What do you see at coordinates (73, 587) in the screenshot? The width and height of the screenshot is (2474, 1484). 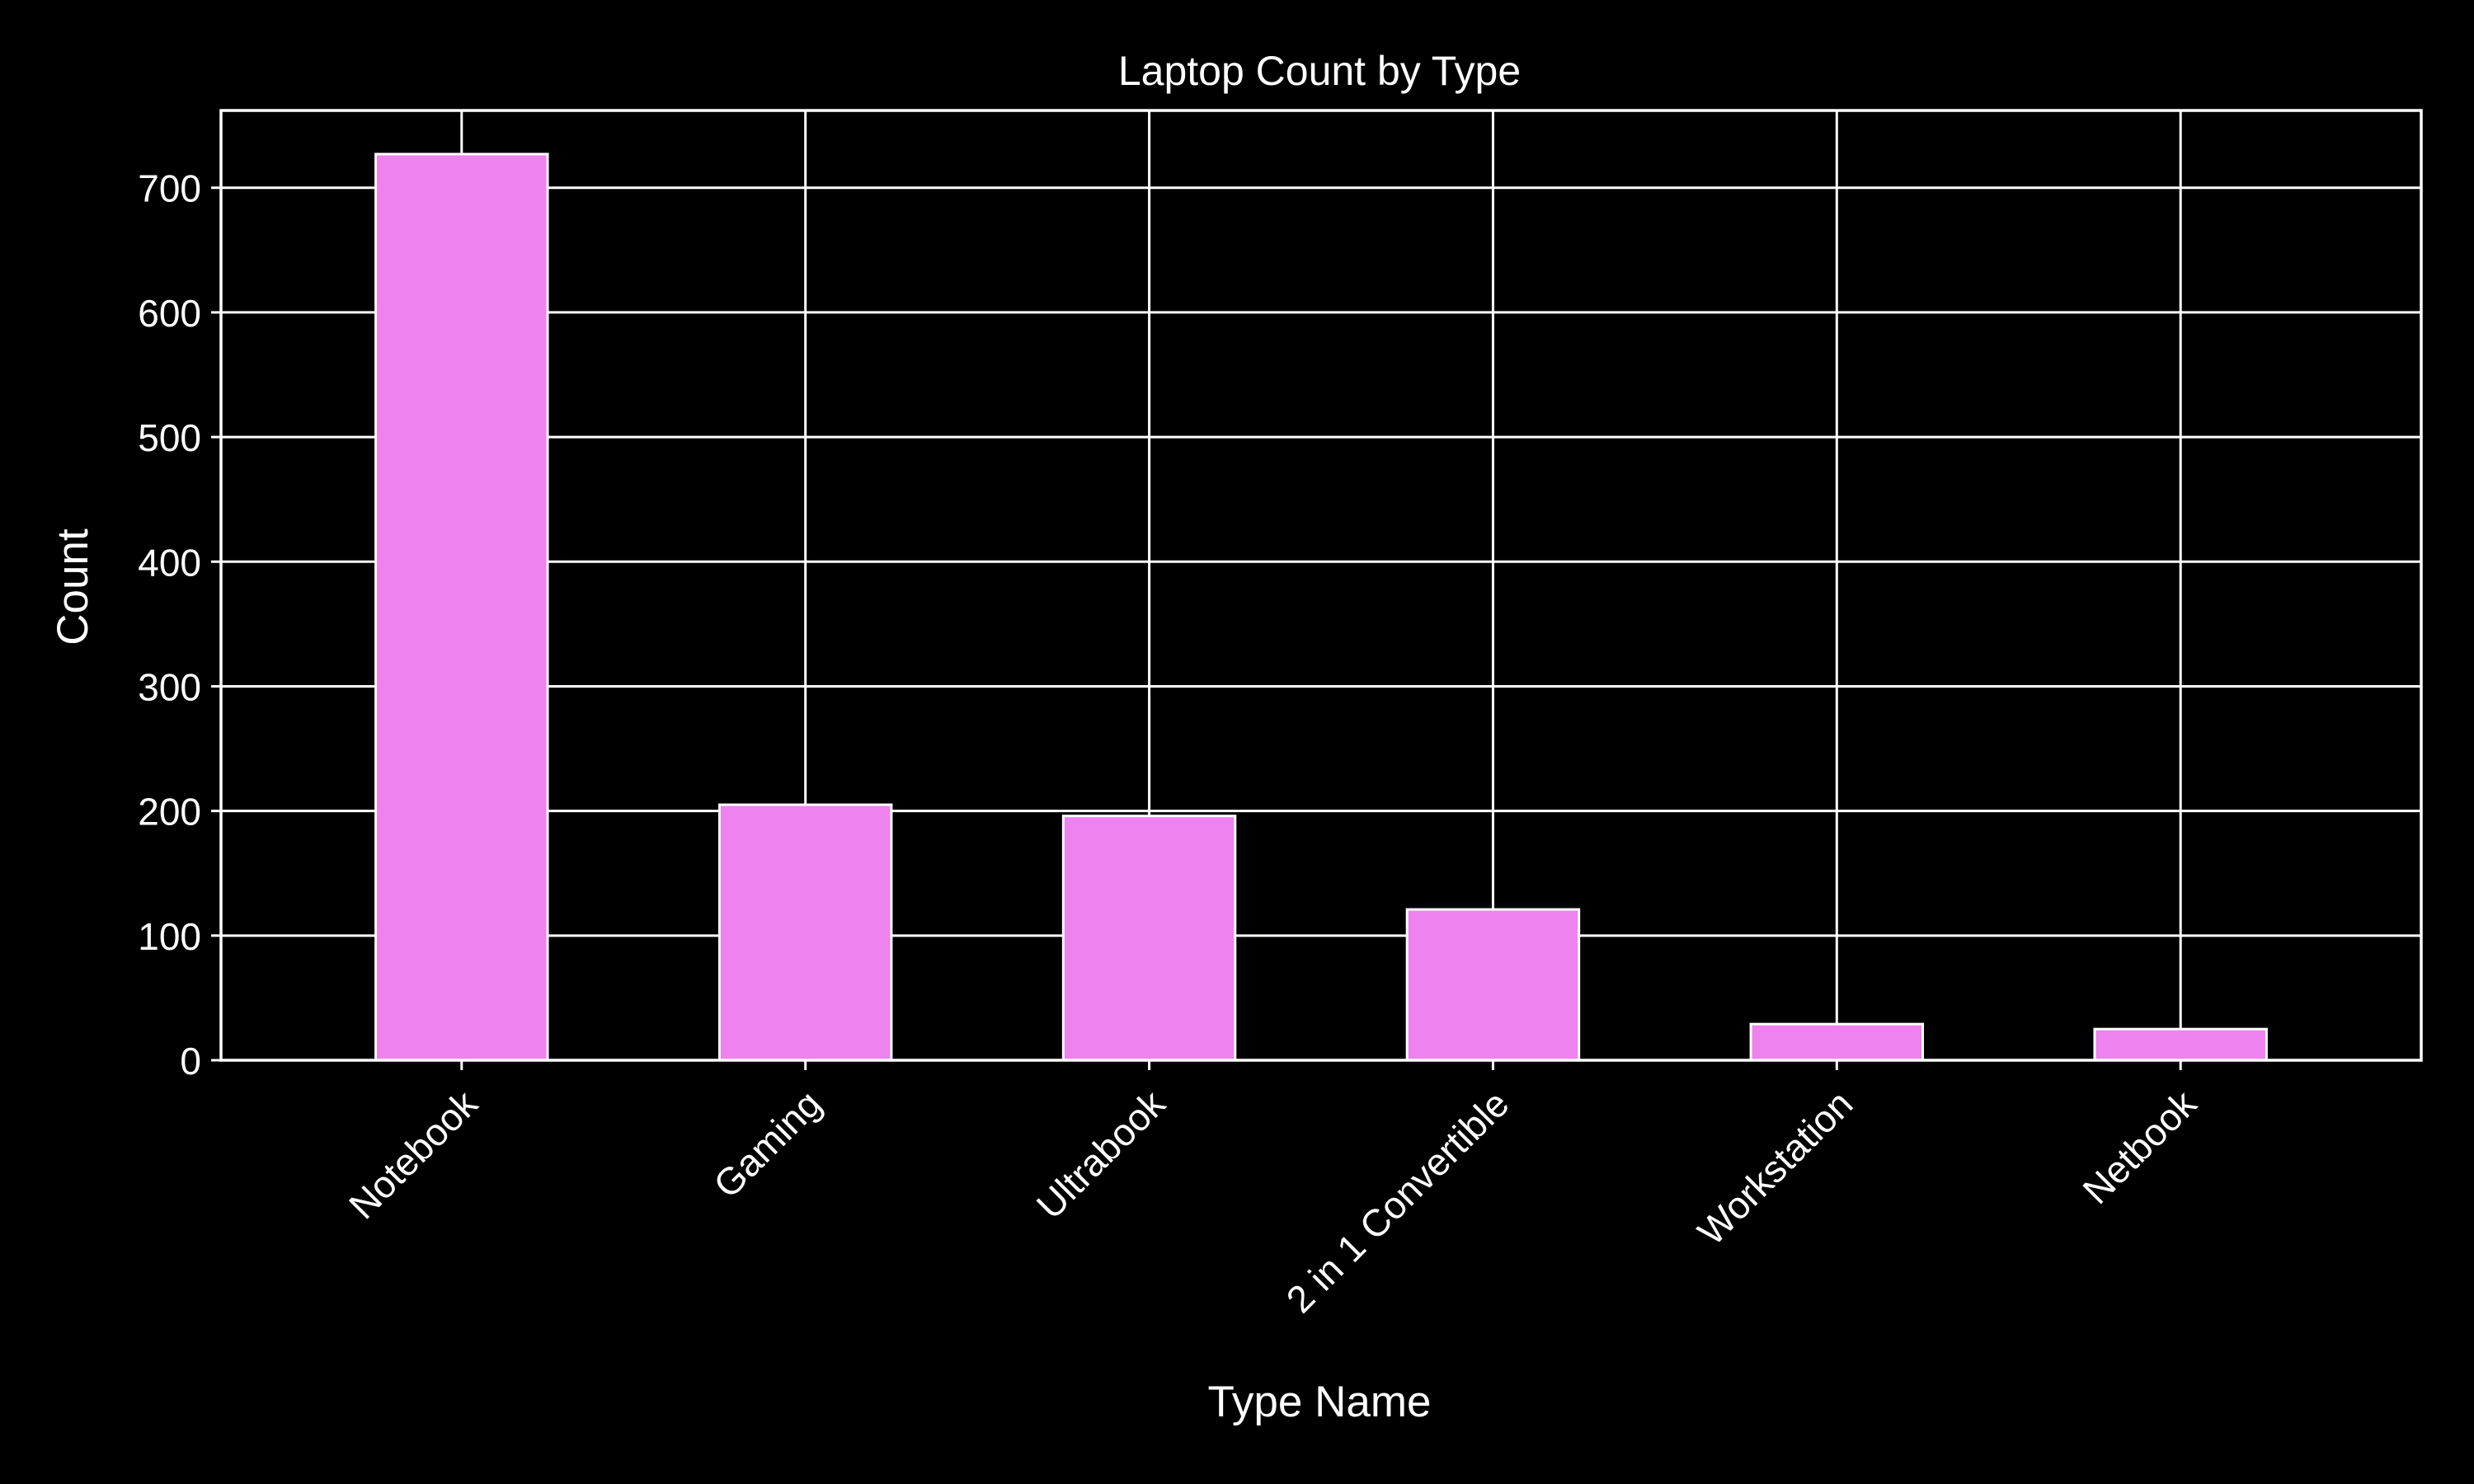 I see `y-axis-label: Count` at bounding box center [73, 587].